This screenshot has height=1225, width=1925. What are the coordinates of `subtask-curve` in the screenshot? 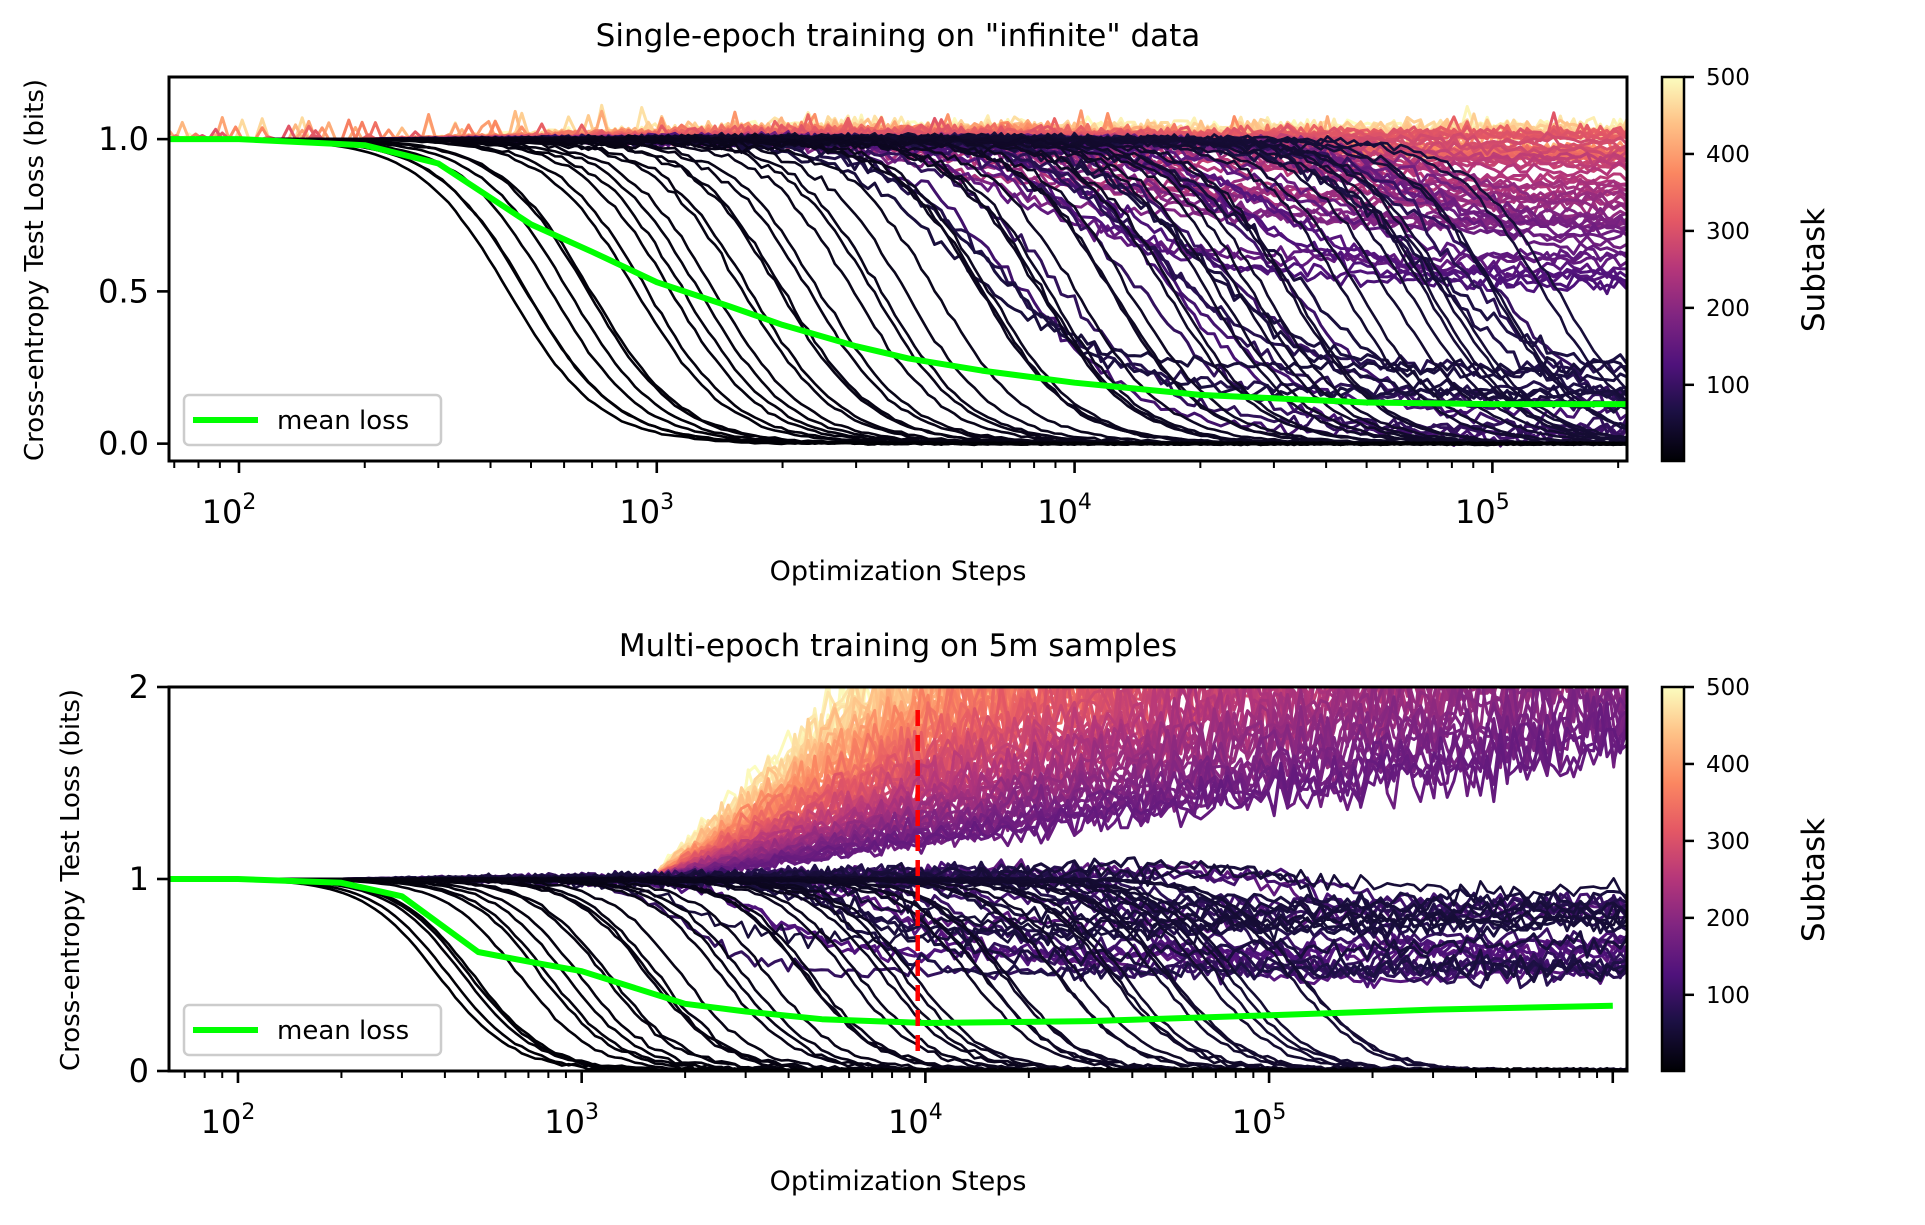 It's located at (898, 974).